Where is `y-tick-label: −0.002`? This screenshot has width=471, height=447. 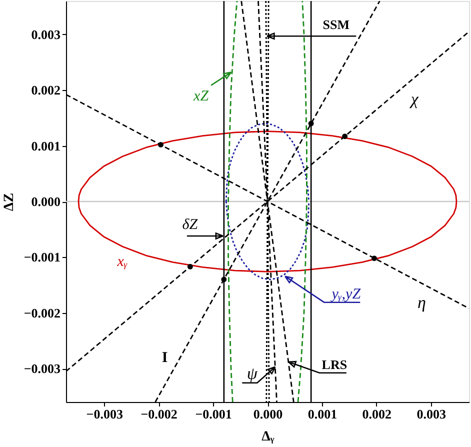
y-tick-label: −0.002 is located at coordinates (42, 312).